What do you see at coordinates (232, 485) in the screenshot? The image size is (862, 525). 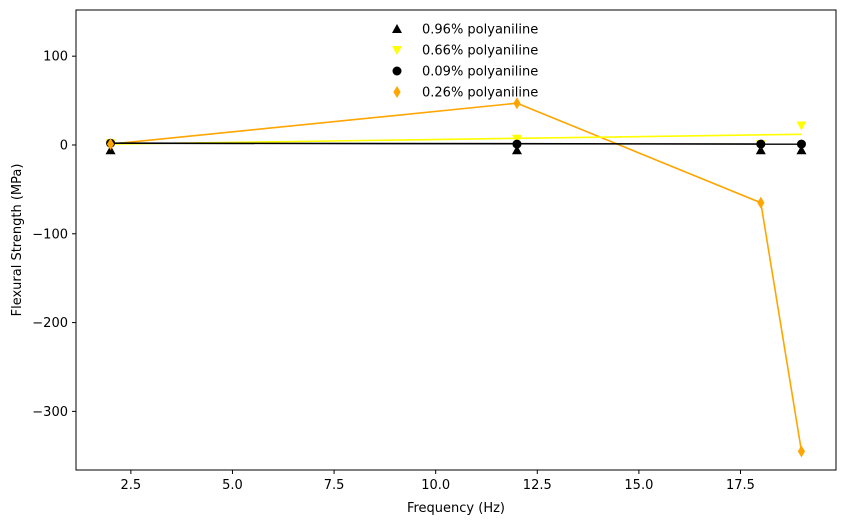 I see `x-tick-label: 5.0` at bounding box center [232, 485].